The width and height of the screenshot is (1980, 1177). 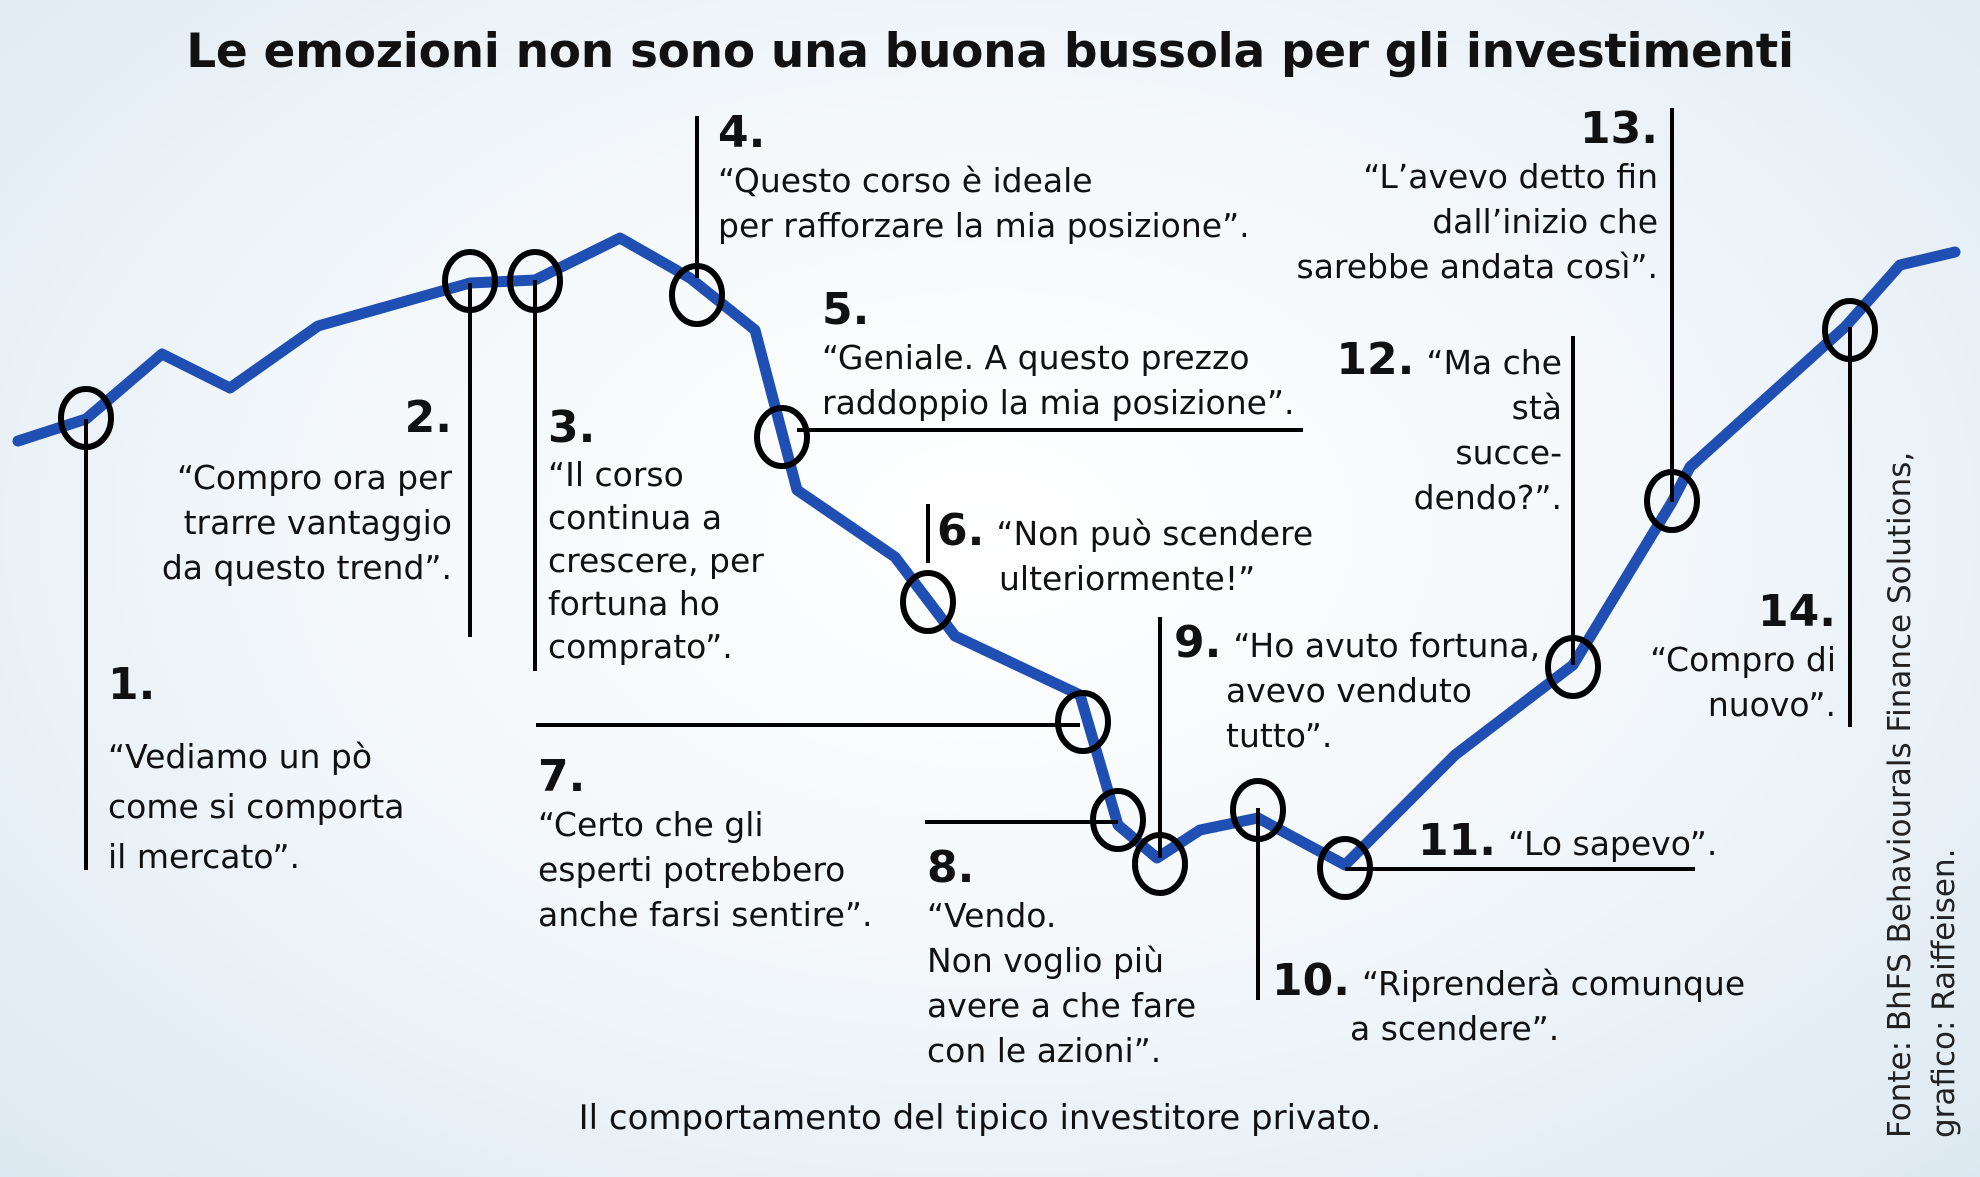 I want to click on source-line: grafico: Raiffeisen., so click(x=1944, y=993).